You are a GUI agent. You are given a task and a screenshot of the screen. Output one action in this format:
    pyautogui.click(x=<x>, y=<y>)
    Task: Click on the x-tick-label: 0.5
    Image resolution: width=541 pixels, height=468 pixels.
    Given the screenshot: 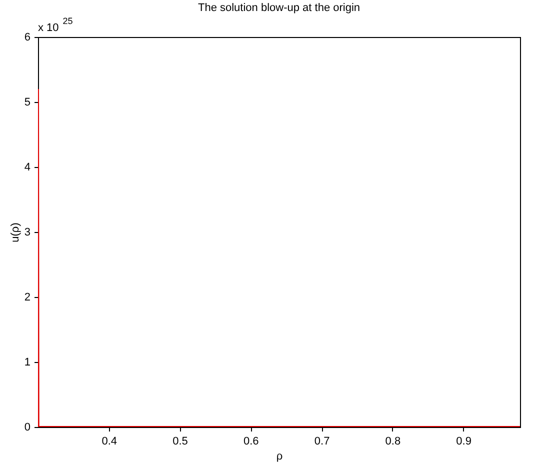 What is the action you would take?
    pyautogui.click(x=180, y=442)
    